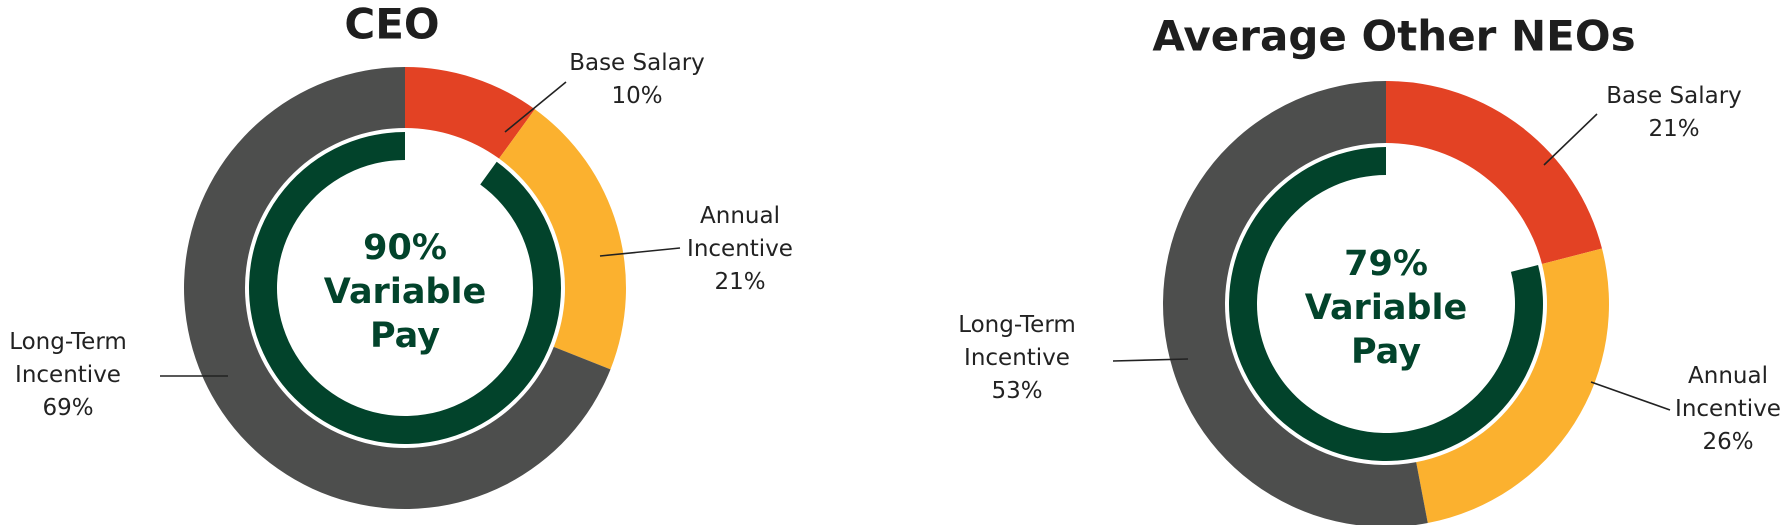 This screenshot has width=1786, height=525. Describe the element at coordinates (637, 80) in the screenshot. I see `slice-label: Base Salary 10%` at that location.